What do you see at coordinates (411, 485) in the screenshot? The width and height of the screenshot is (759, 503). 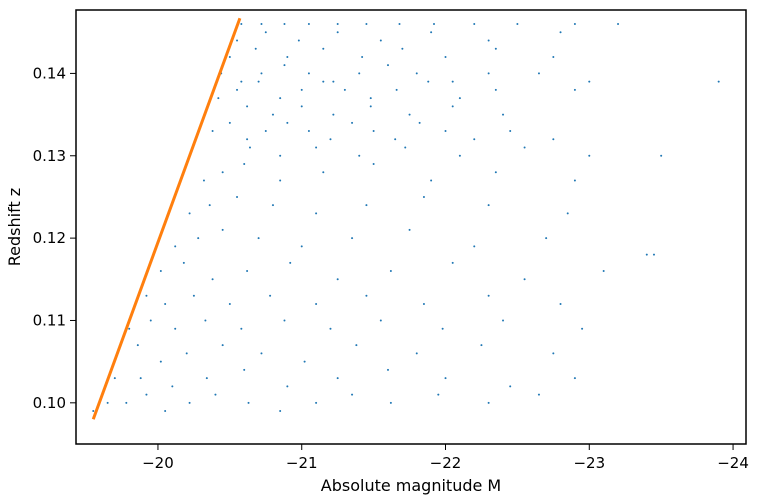 I see `x-axis-label: Absolute magnitude M` at bounding box center [411, 485].